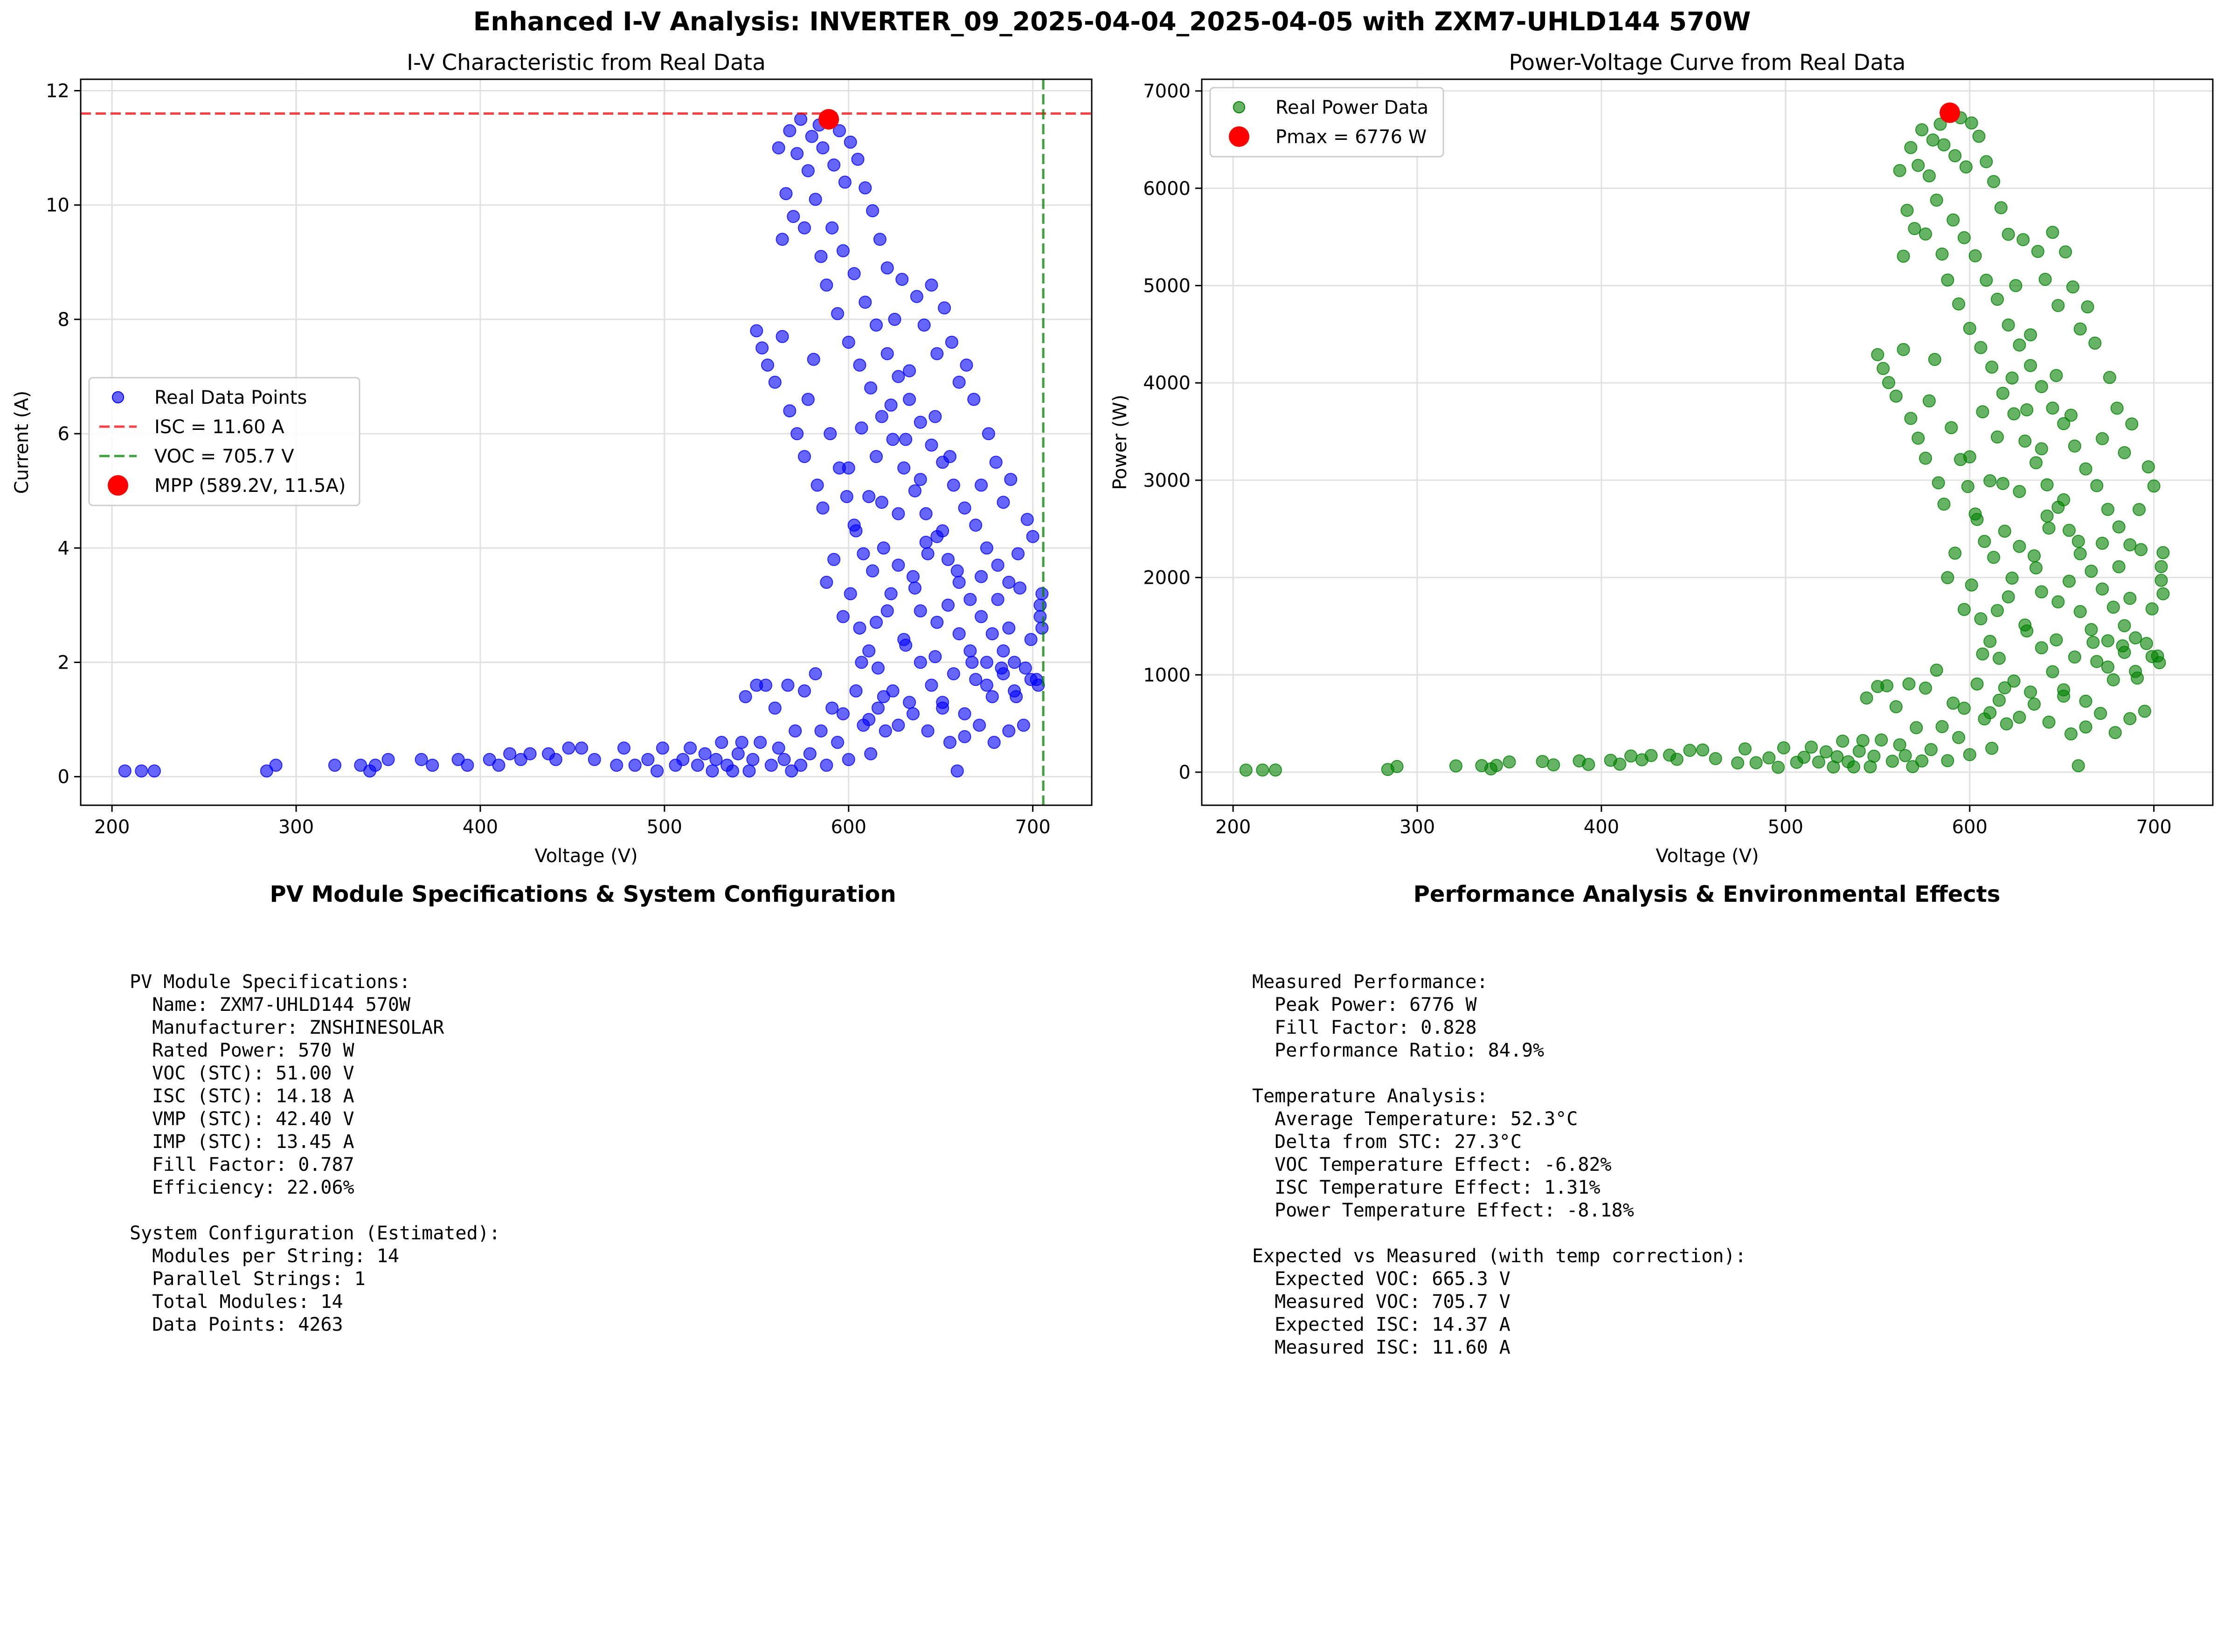 The height and width of the screenshot is (1652, 2224). What do you see at coordinates (236, 1324) in the screenshot?
I see `spec-line: Data Points: 4263` at bounding box center [236, 1324].